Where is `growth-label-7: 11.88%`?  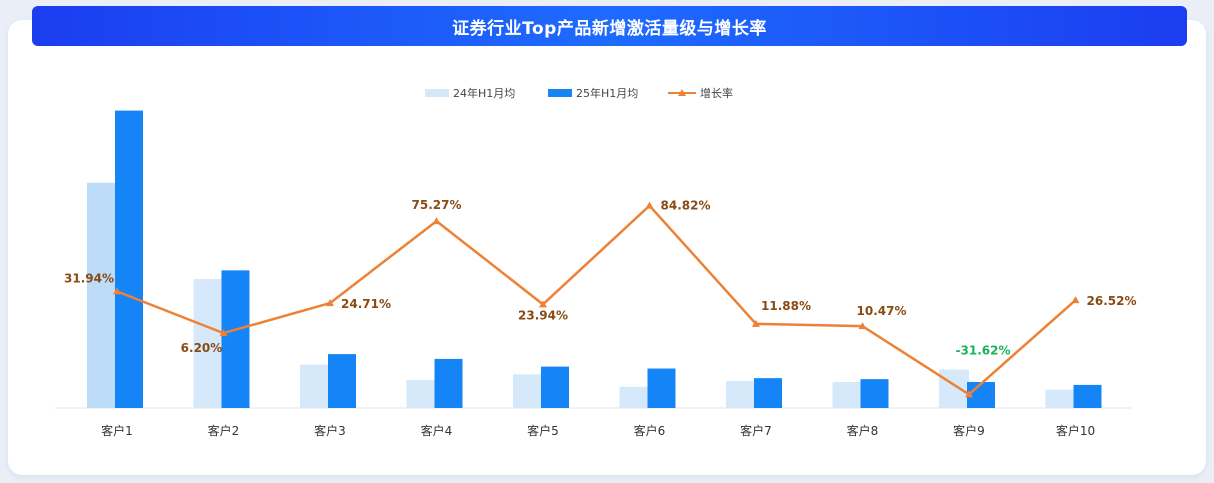 growth-label-7: 11.88% is located at coordinates (786, 306).